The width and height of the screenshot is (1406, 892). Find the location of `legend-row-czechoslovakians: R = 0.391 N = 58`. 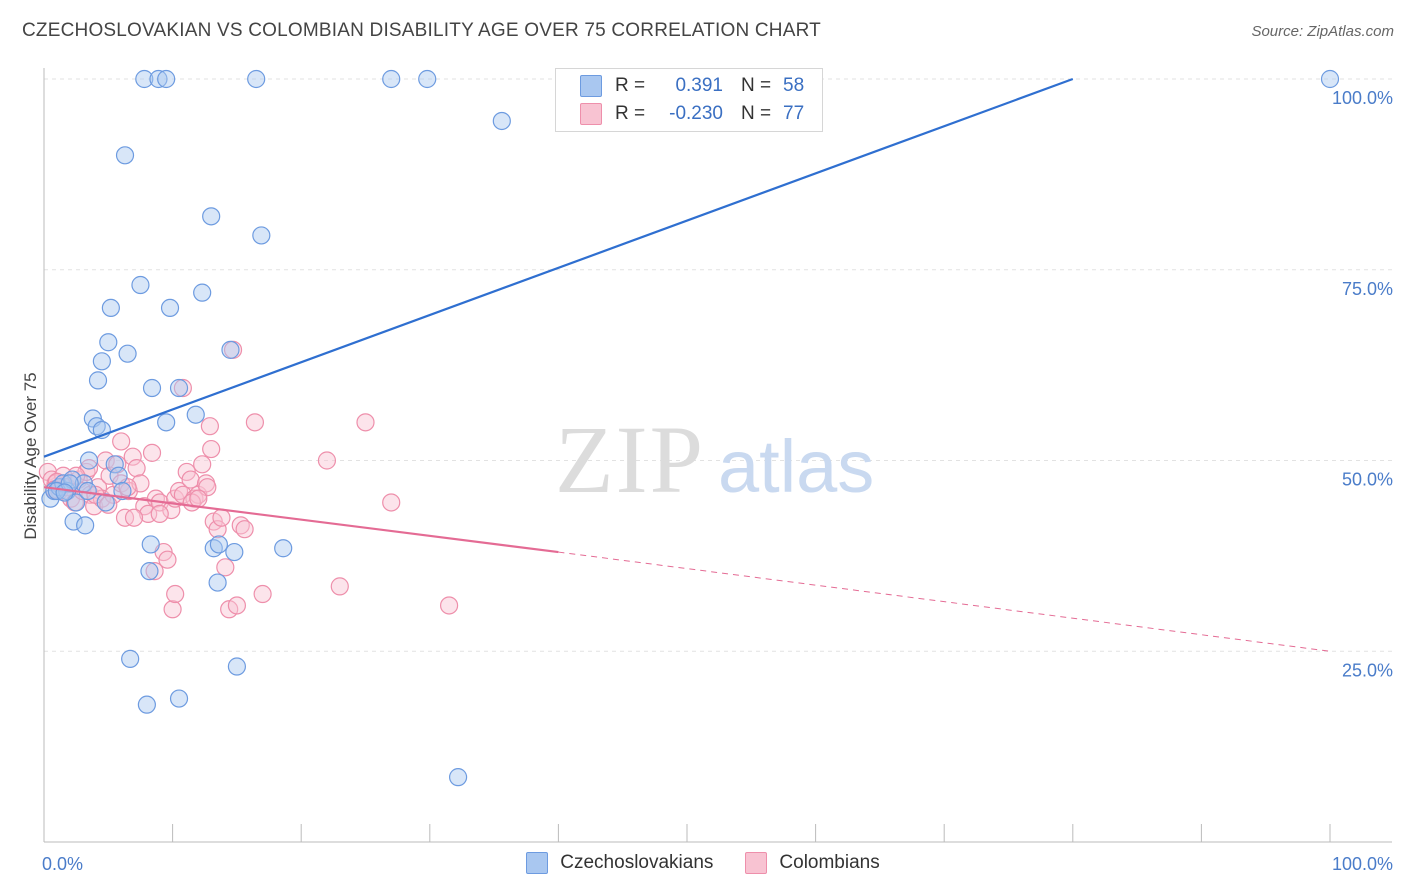

legend-row-czechoslovakians: R = 0.391 N = 58 is located at coordinates (692, 86).